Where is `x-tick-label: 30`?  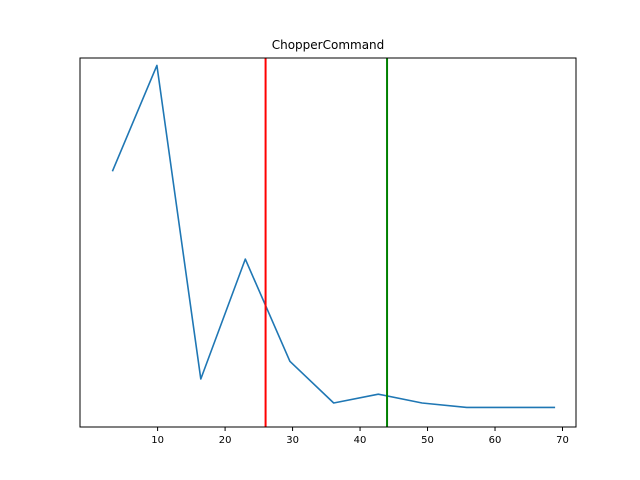 x-tick-label: 30 is located at coordinates (292, 440).